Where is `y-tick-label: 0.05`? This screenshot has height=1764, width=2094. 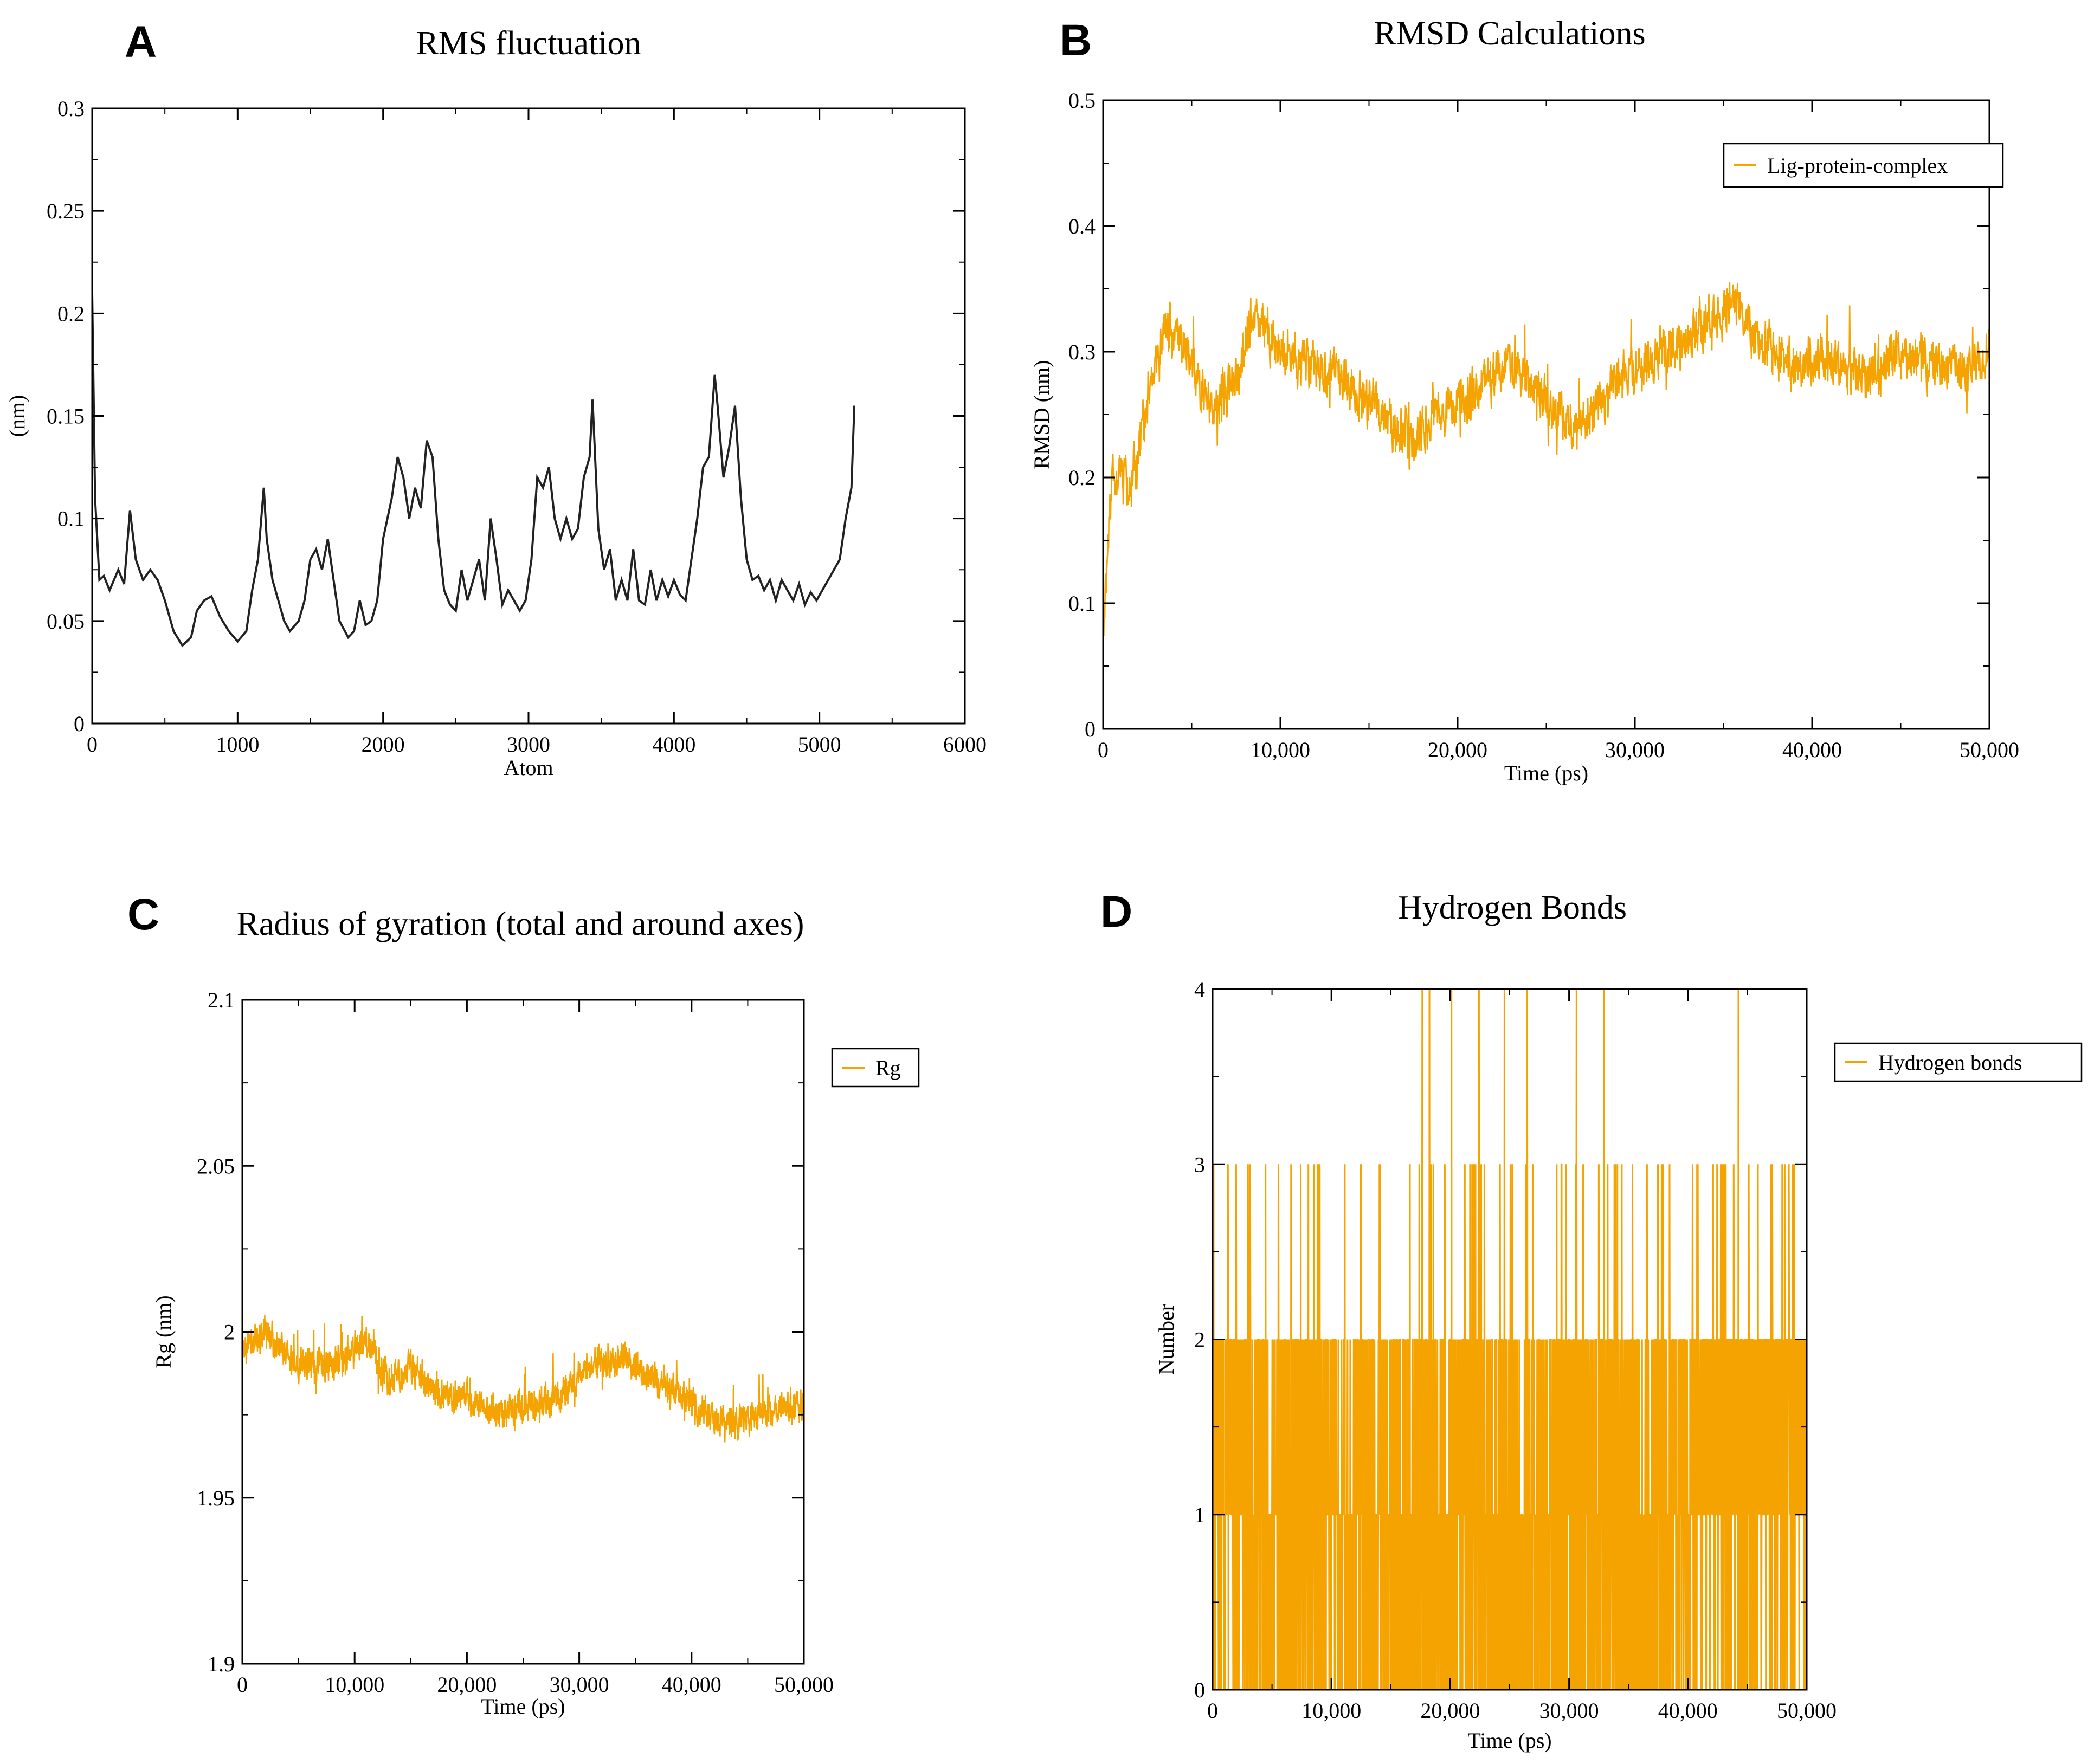 y-tick-label: 0.05 is located at coordinates (66, 621).